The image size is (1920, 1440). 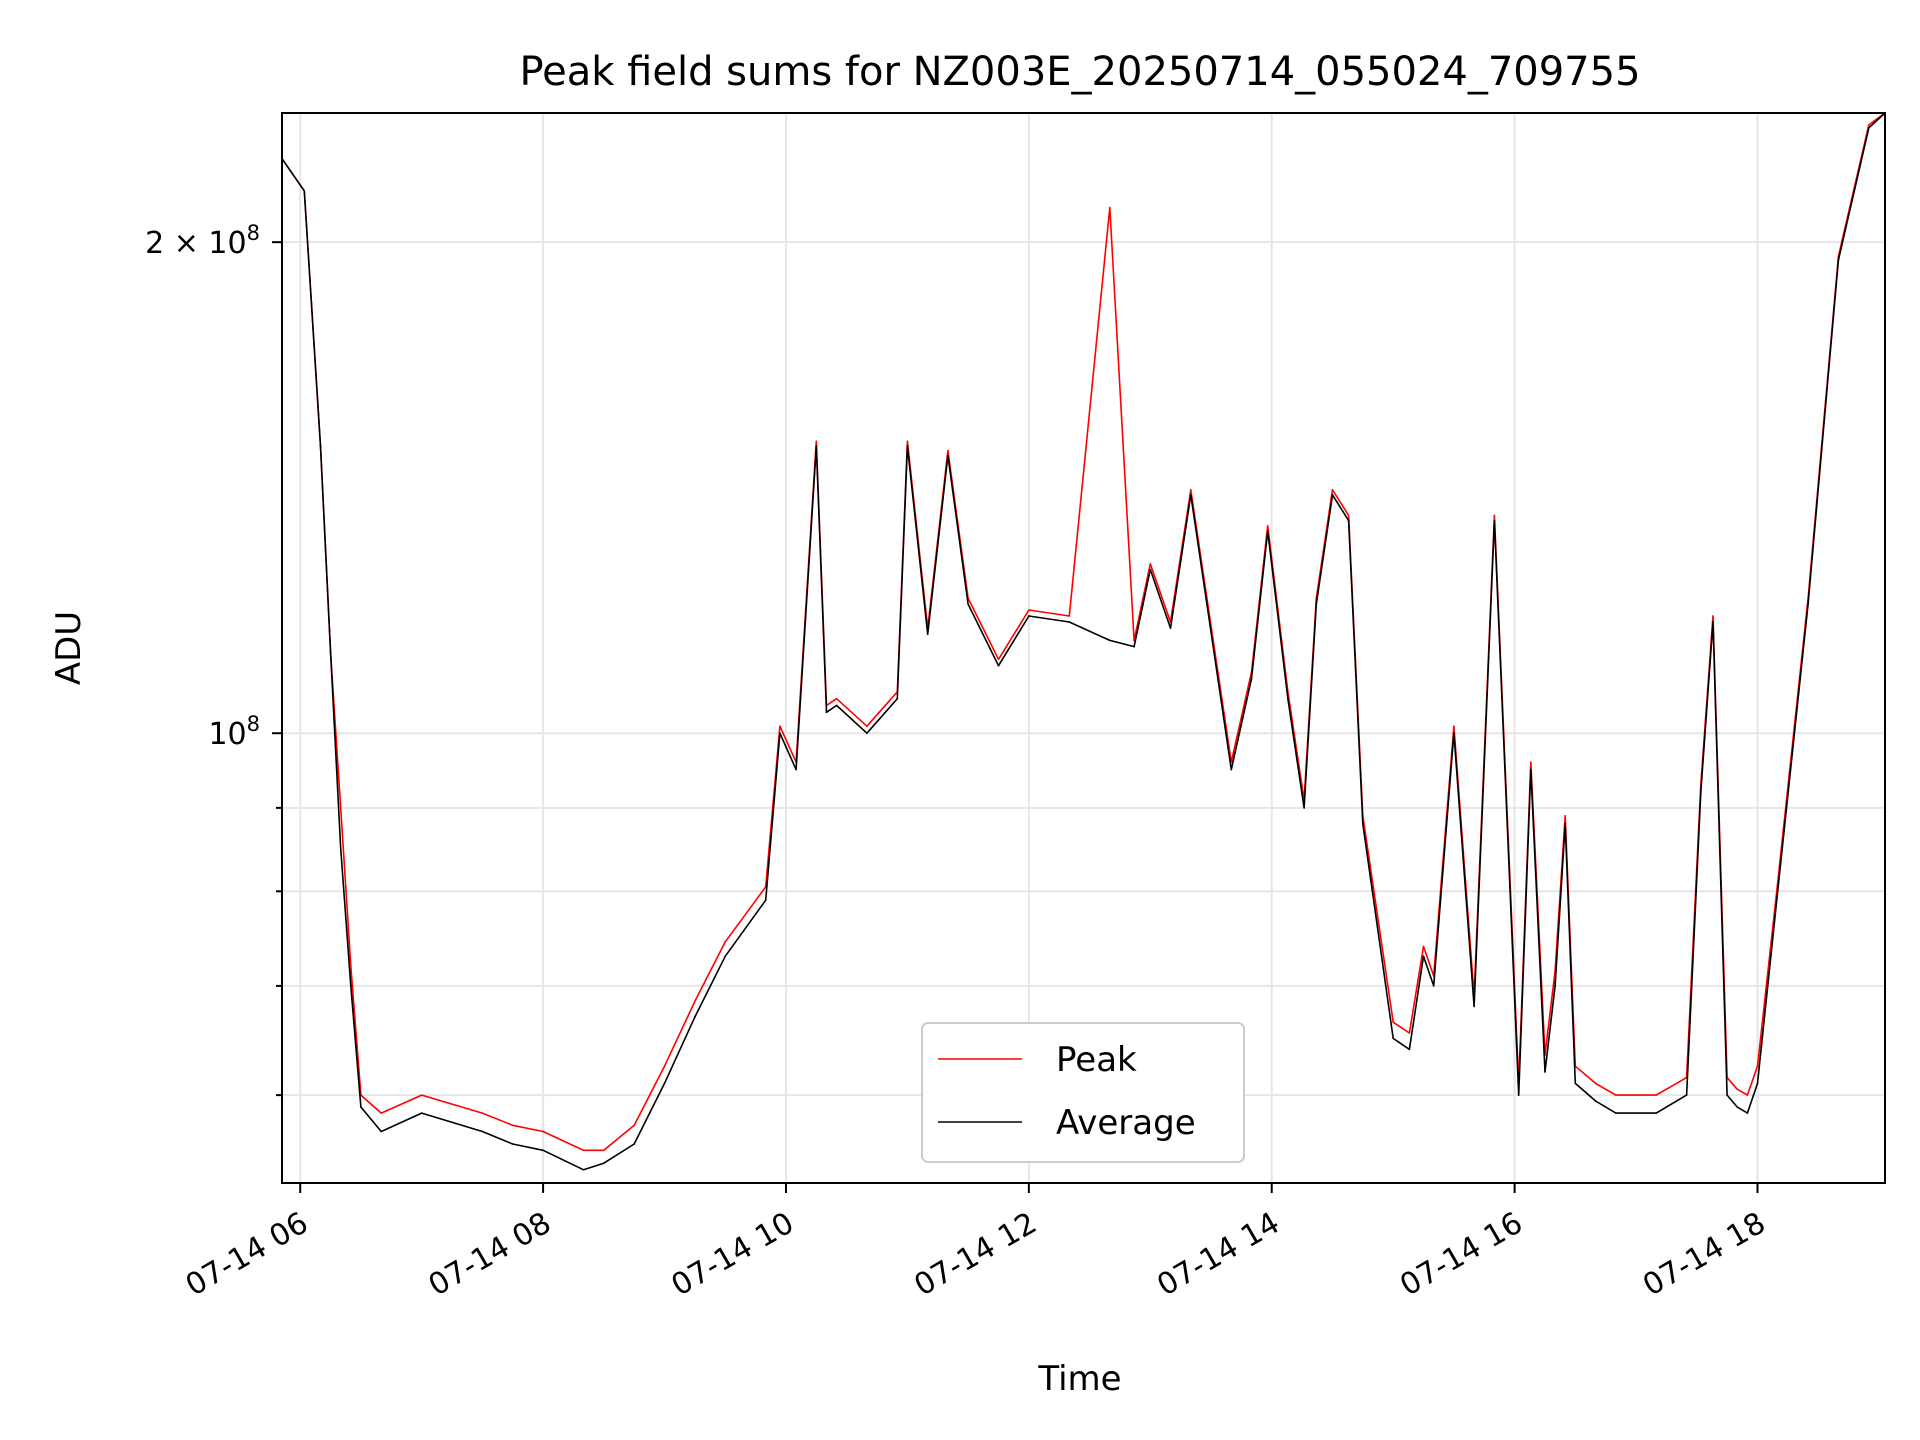 I want to click on legend-box, so click(x=1083, y=1092).